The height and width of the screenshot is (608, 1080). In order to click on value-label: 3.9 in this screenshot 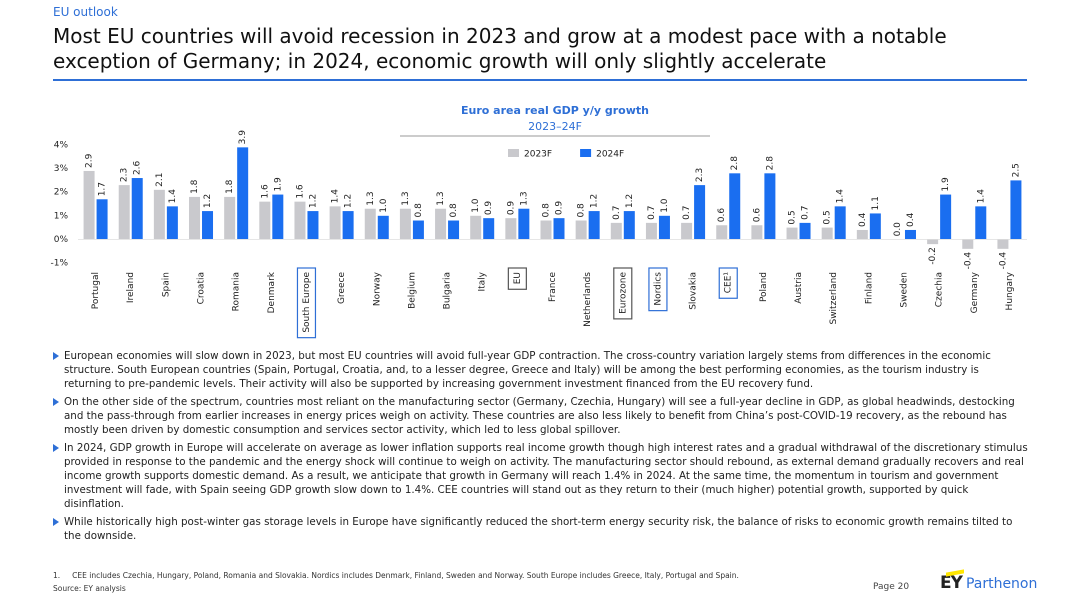, I will do `click(243, 137)`.